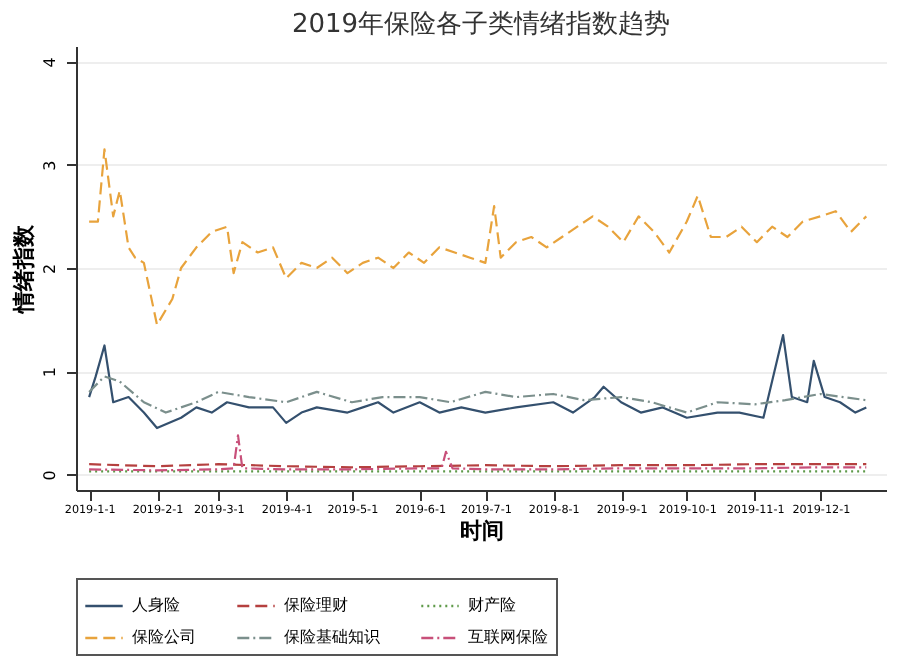 Image resolution: width=910 pixels, height=668 pixels. Describe the element at coordinates (50, 62) in the screenshot. I see `y-tick-label: 4` at that location.